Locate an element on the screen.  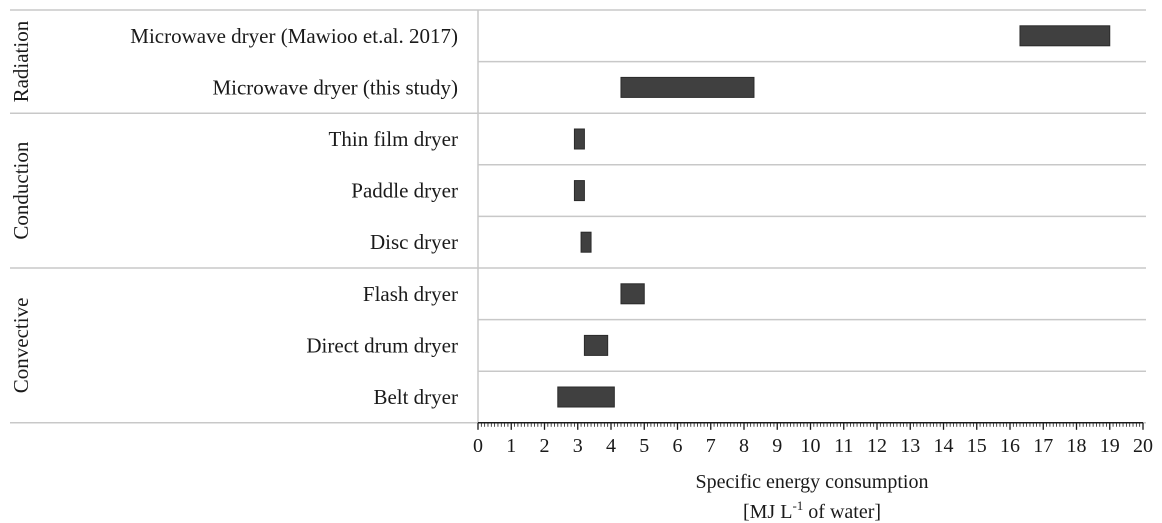
x-tick-label: 10 is located at coordinates (811, 446).